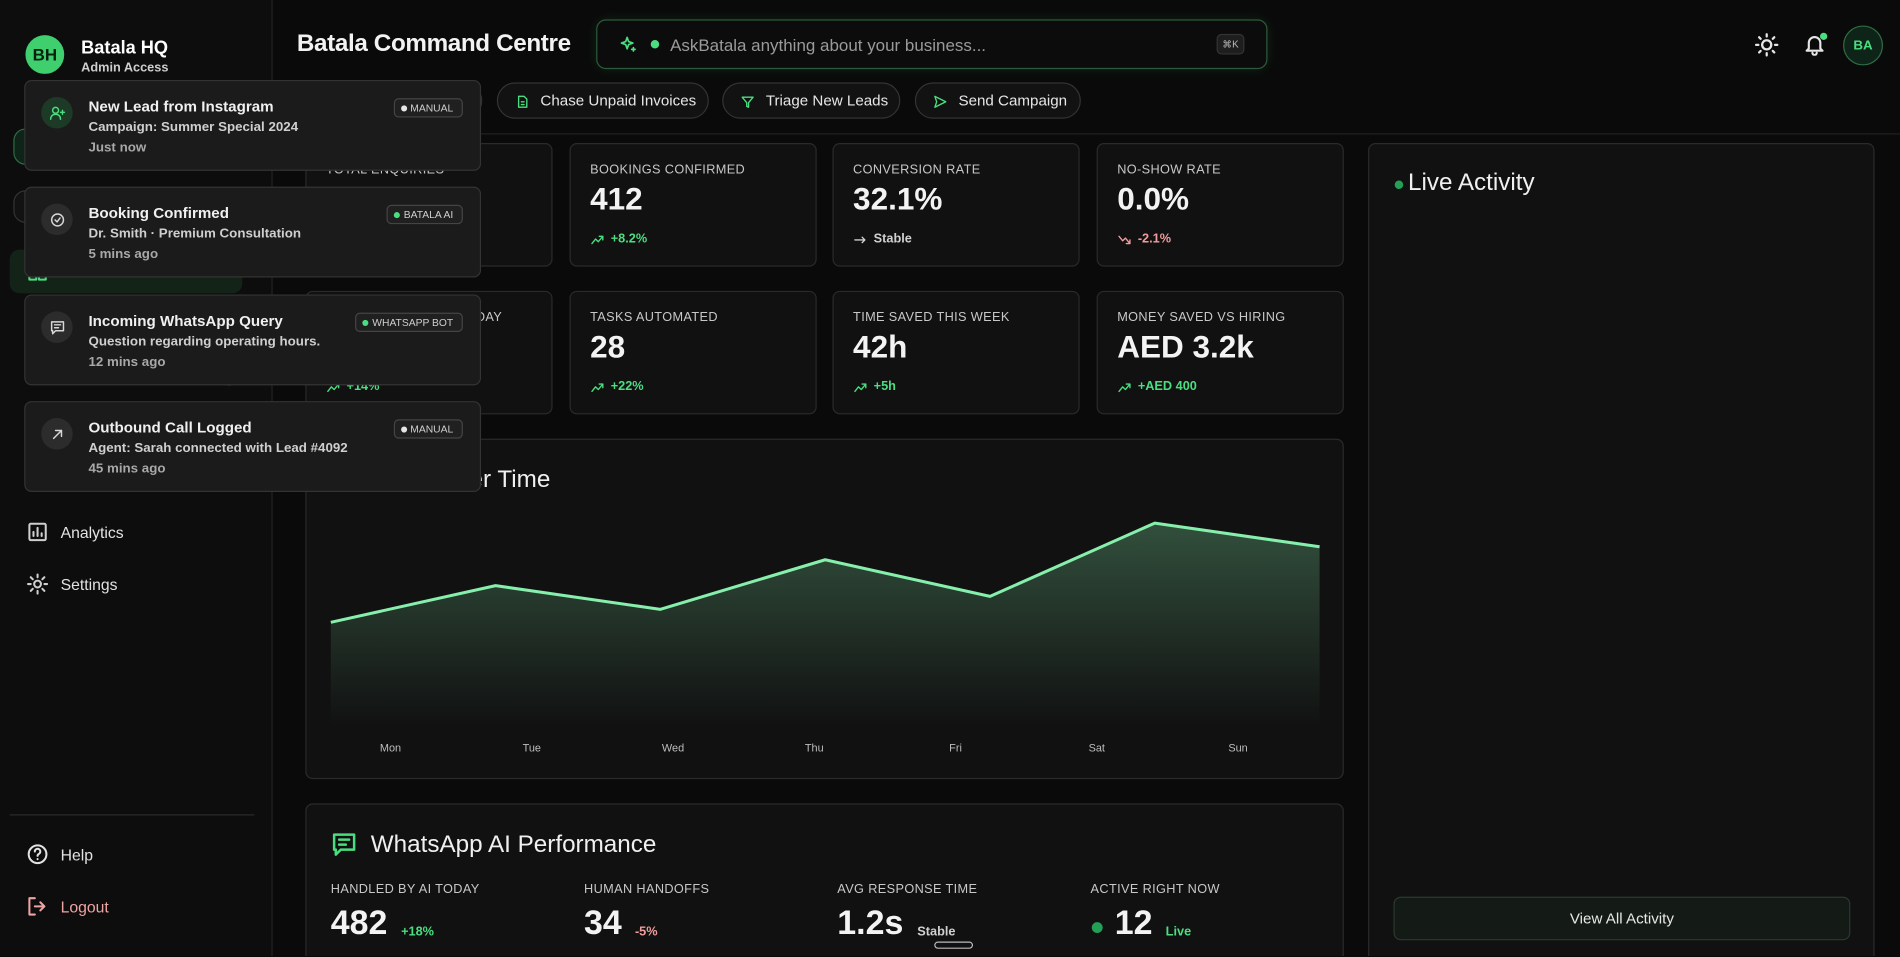 The image size is (1900, 957). I want to click on activity-tag: MANUAL, so click(428, 429).